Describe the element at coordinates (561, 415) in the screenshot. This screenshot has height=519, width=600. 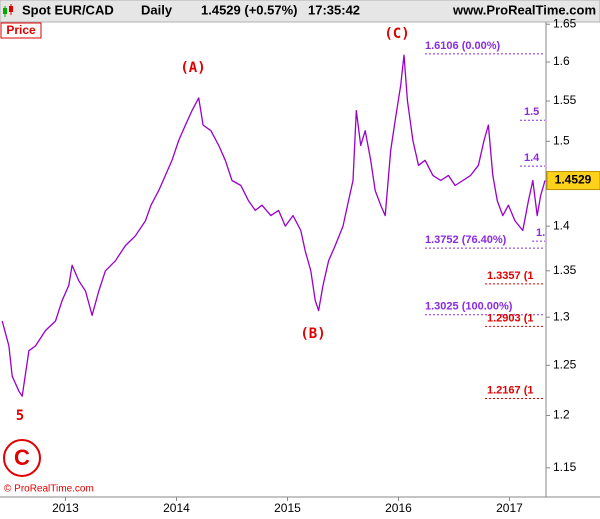
I see `y-tick-label: 1.2` at that location.